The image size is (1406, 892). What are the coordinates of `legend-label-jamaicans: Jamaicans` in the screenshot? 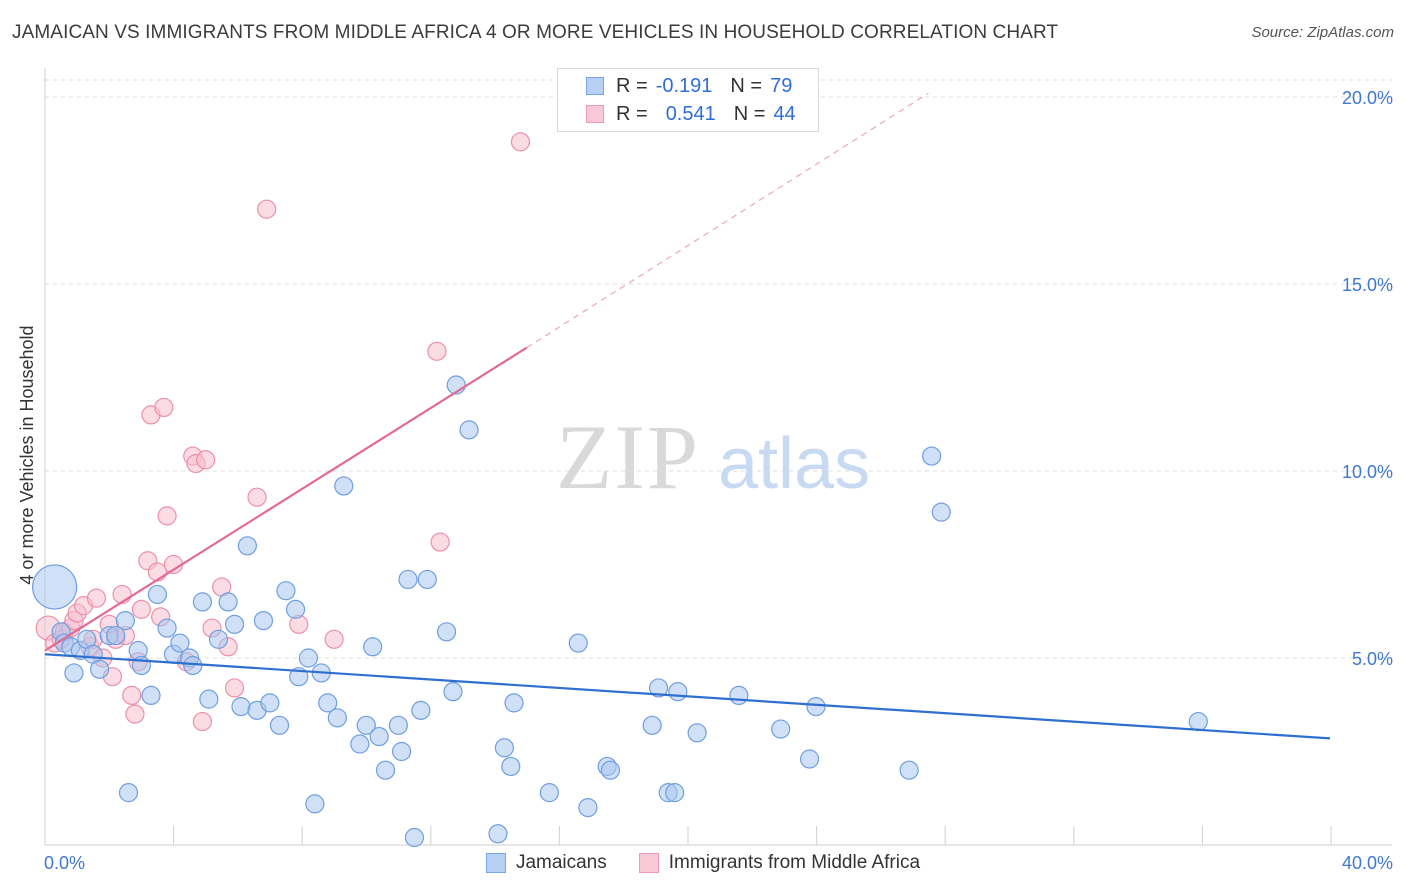 It's located at (561, 862).